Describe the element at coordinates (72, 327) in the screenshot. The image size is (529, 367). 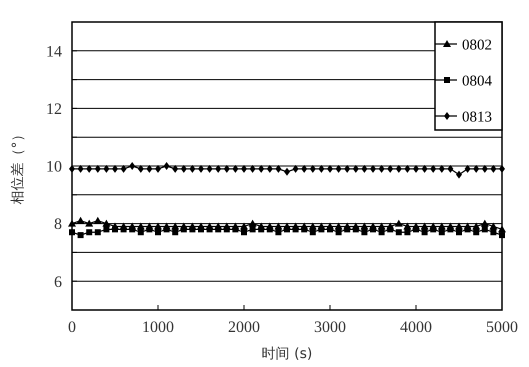
I see `x-tick-label: 0` at that location.